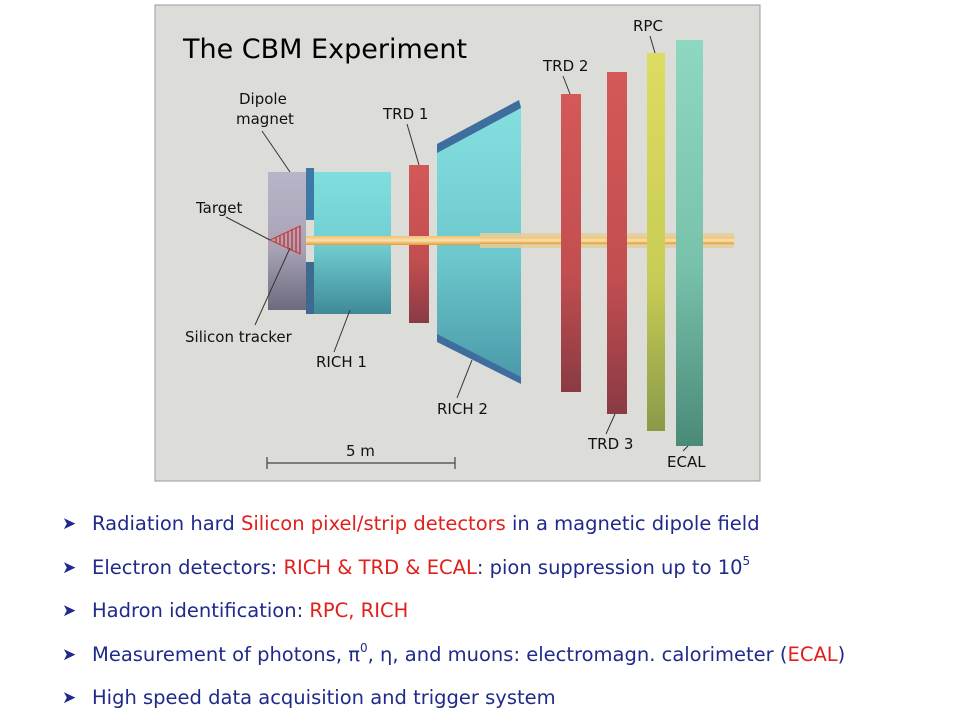  What do you see at coordinates (284, 240) in the screenshot?
I see `silicon-tracker` at bounding box center [284, 240].